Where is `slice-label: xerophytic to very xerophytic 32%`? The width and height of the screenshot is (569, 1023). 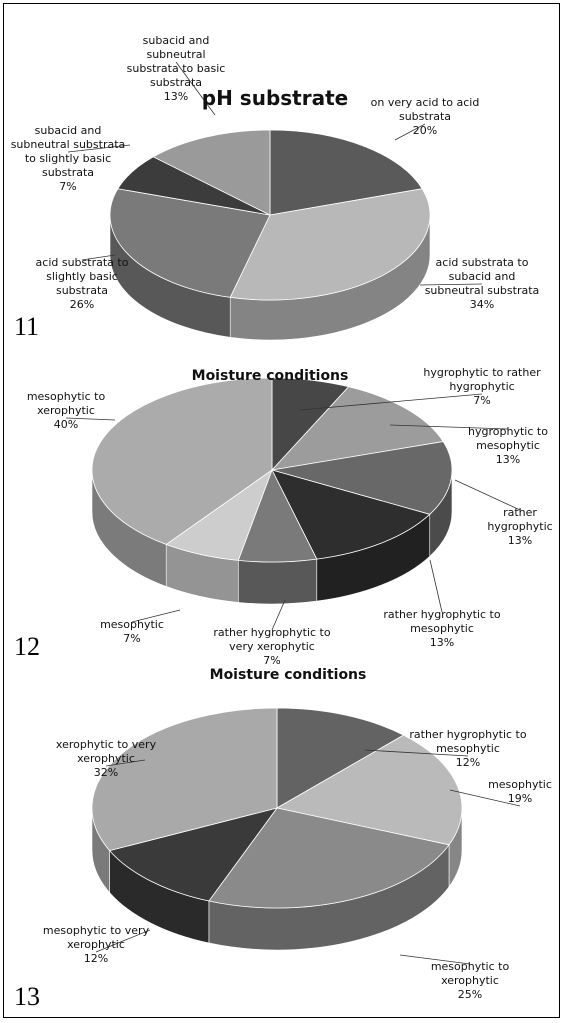
slice-label: xerophytic to very xerophytic 32% is located at coordinates (106, 759).